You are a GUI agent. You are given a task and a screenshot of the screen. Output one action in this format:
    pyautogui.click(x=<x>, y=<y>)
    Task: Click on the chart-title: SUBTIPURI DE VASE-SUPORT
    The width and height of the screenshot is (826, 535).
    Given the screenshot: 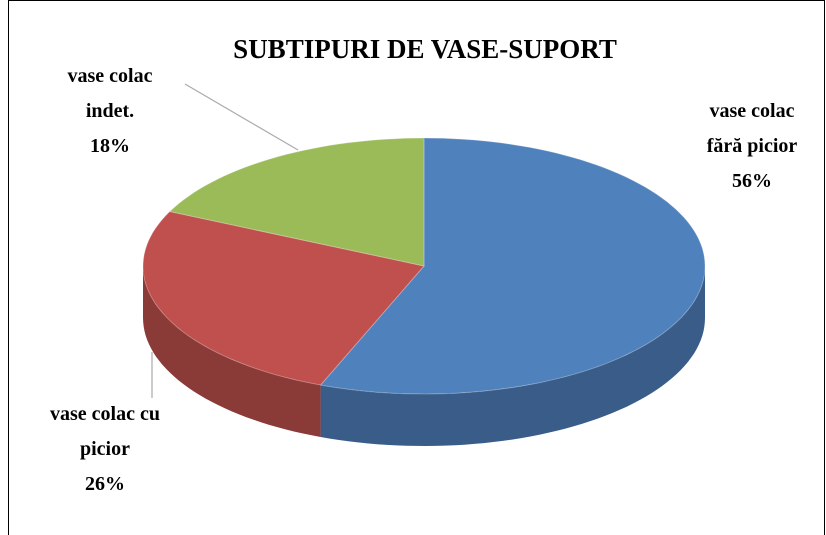 What is the action you would take?
    pyautogui.click(x=425, y=49)
    